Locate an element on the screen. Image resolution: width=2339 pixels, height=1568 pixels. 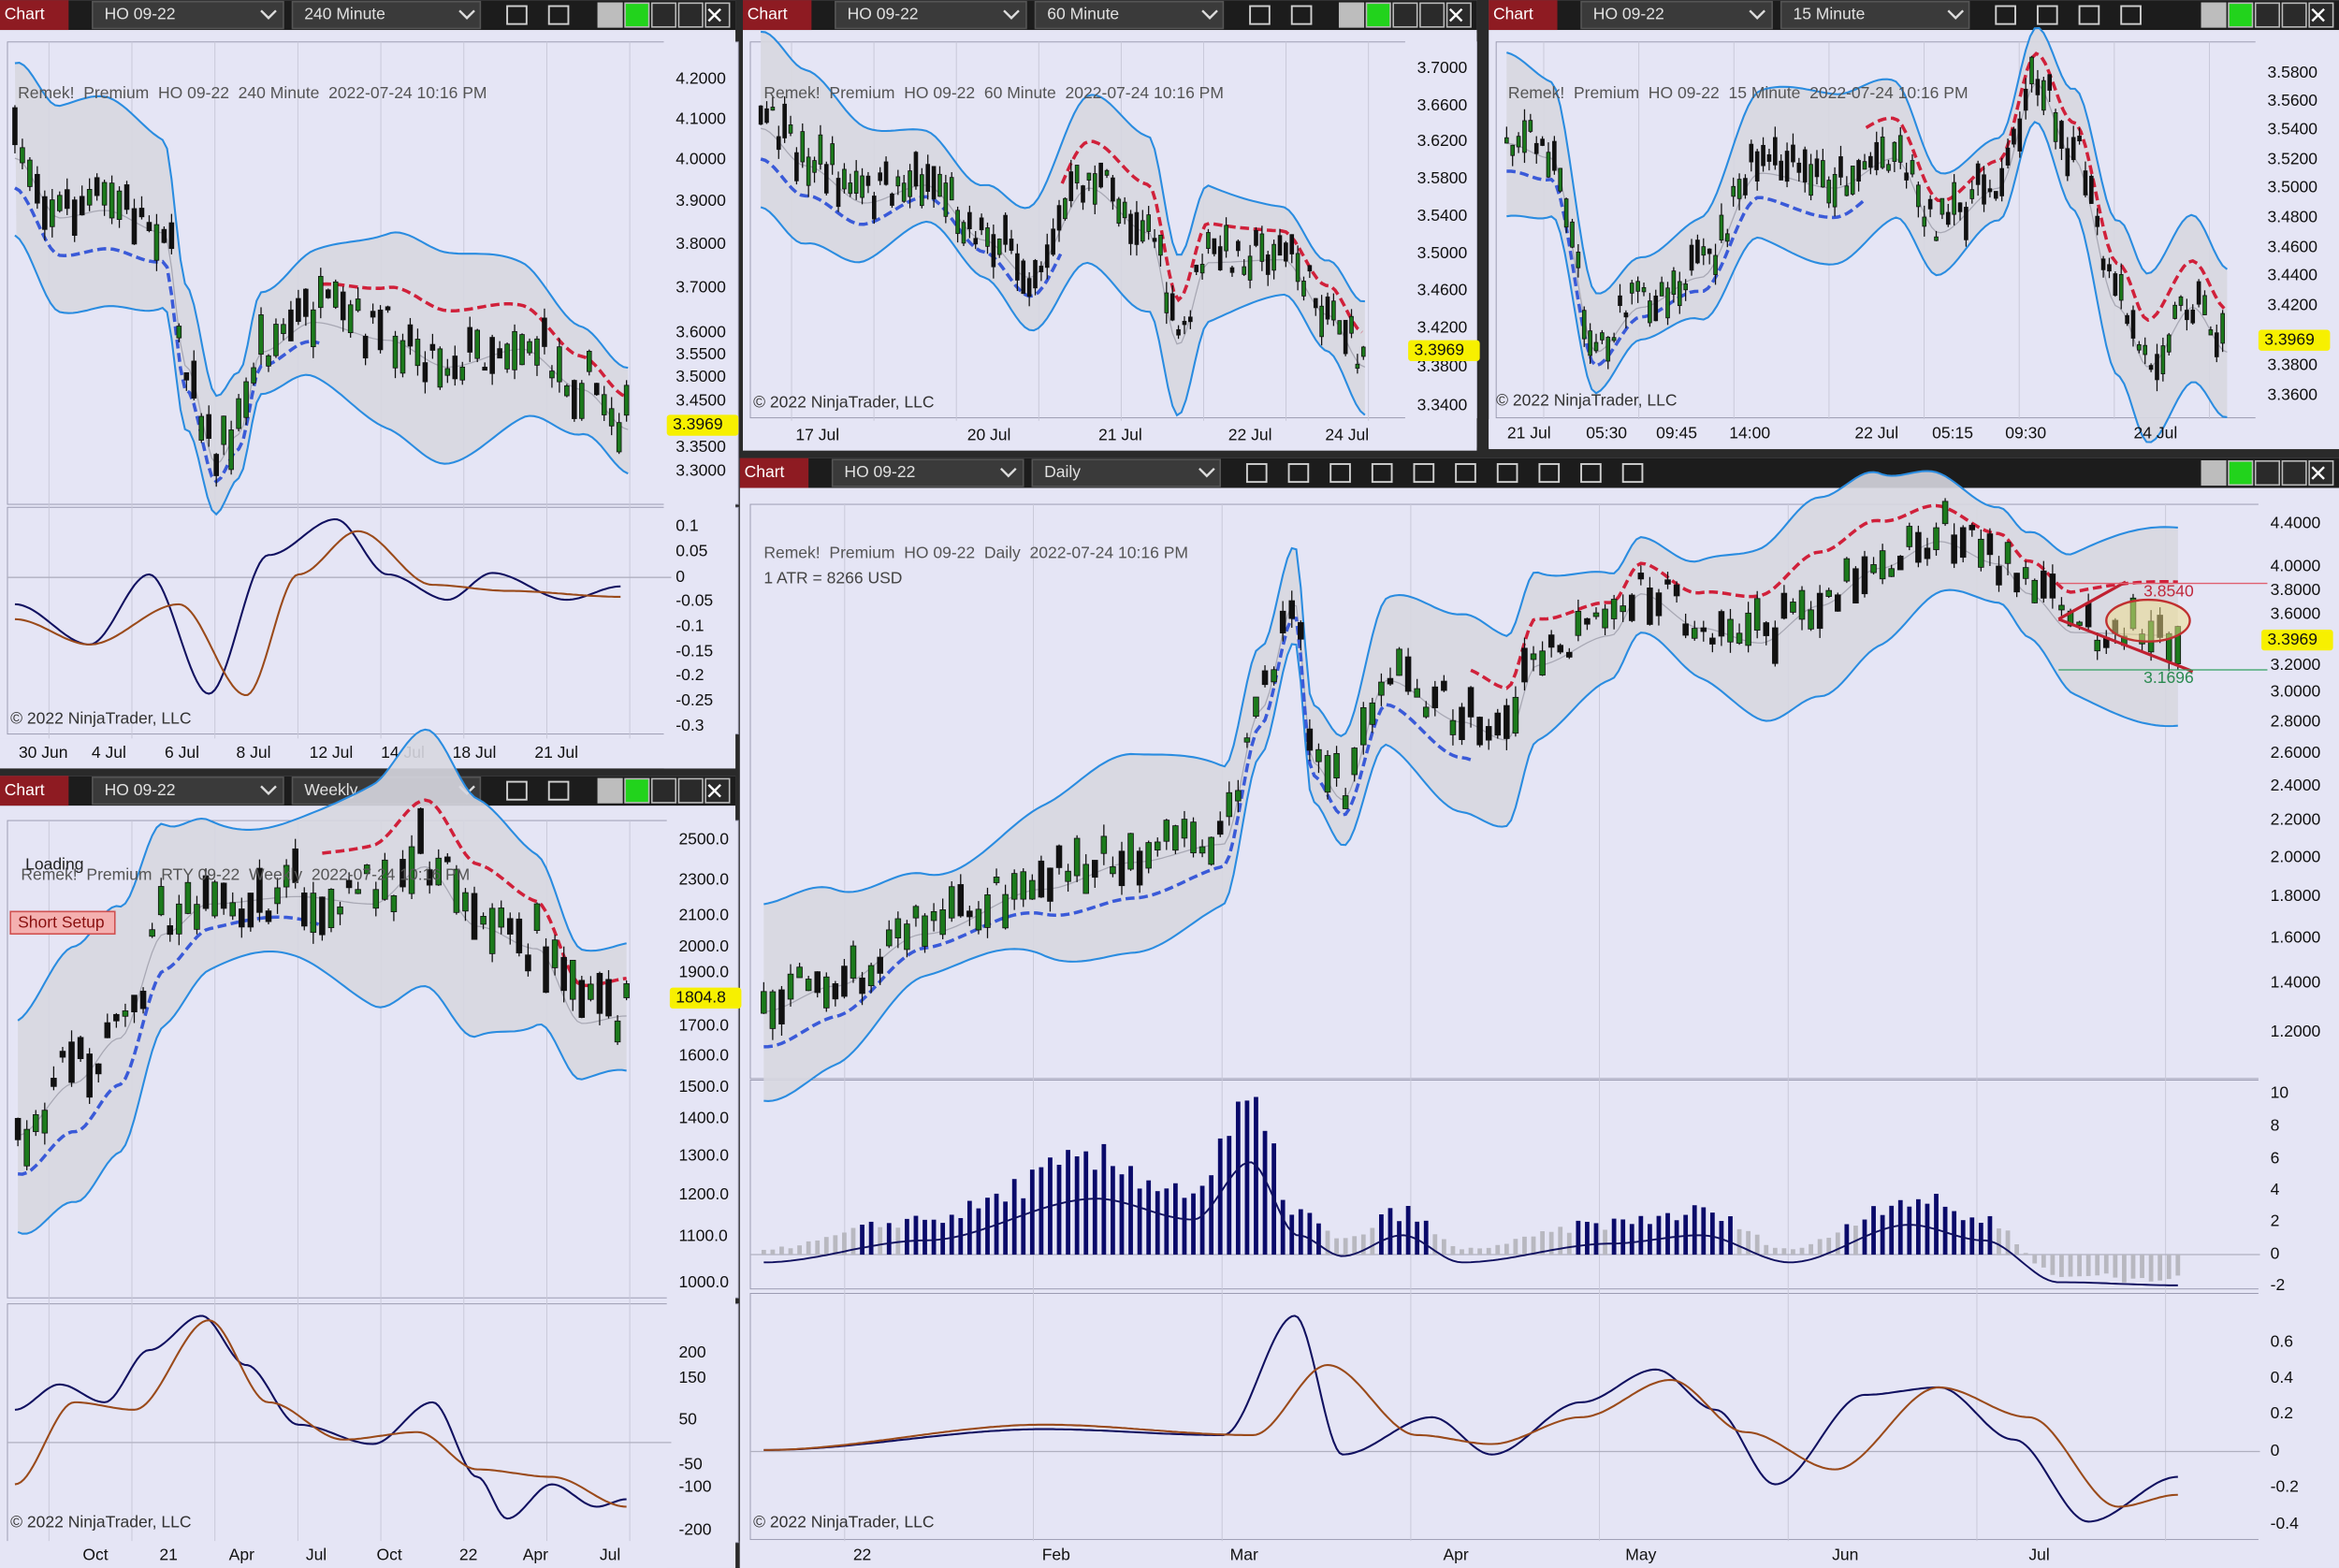
chart-tab-label: Chart is located at coordinates (1513, 14).